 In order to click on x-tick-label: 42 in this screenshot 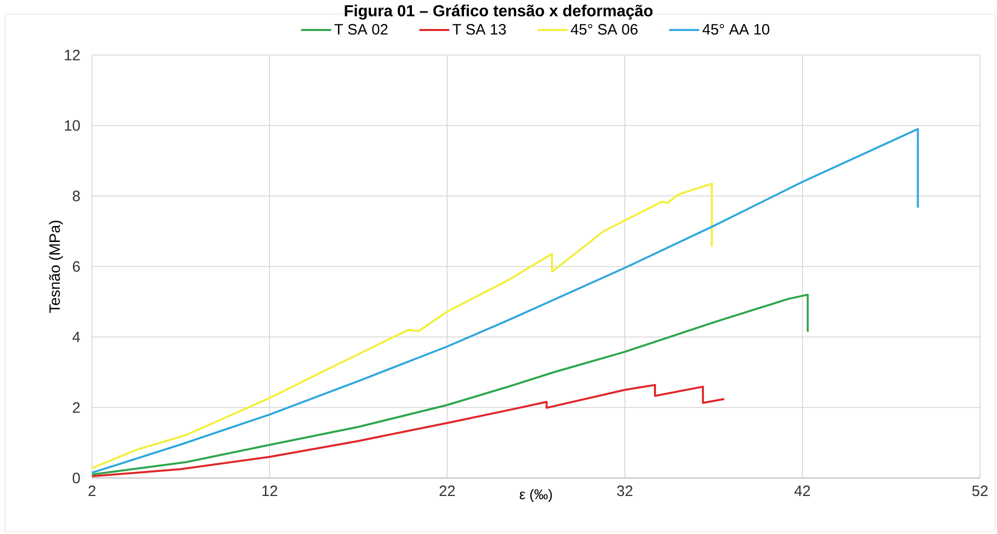, I will do `click(802, 491)`.